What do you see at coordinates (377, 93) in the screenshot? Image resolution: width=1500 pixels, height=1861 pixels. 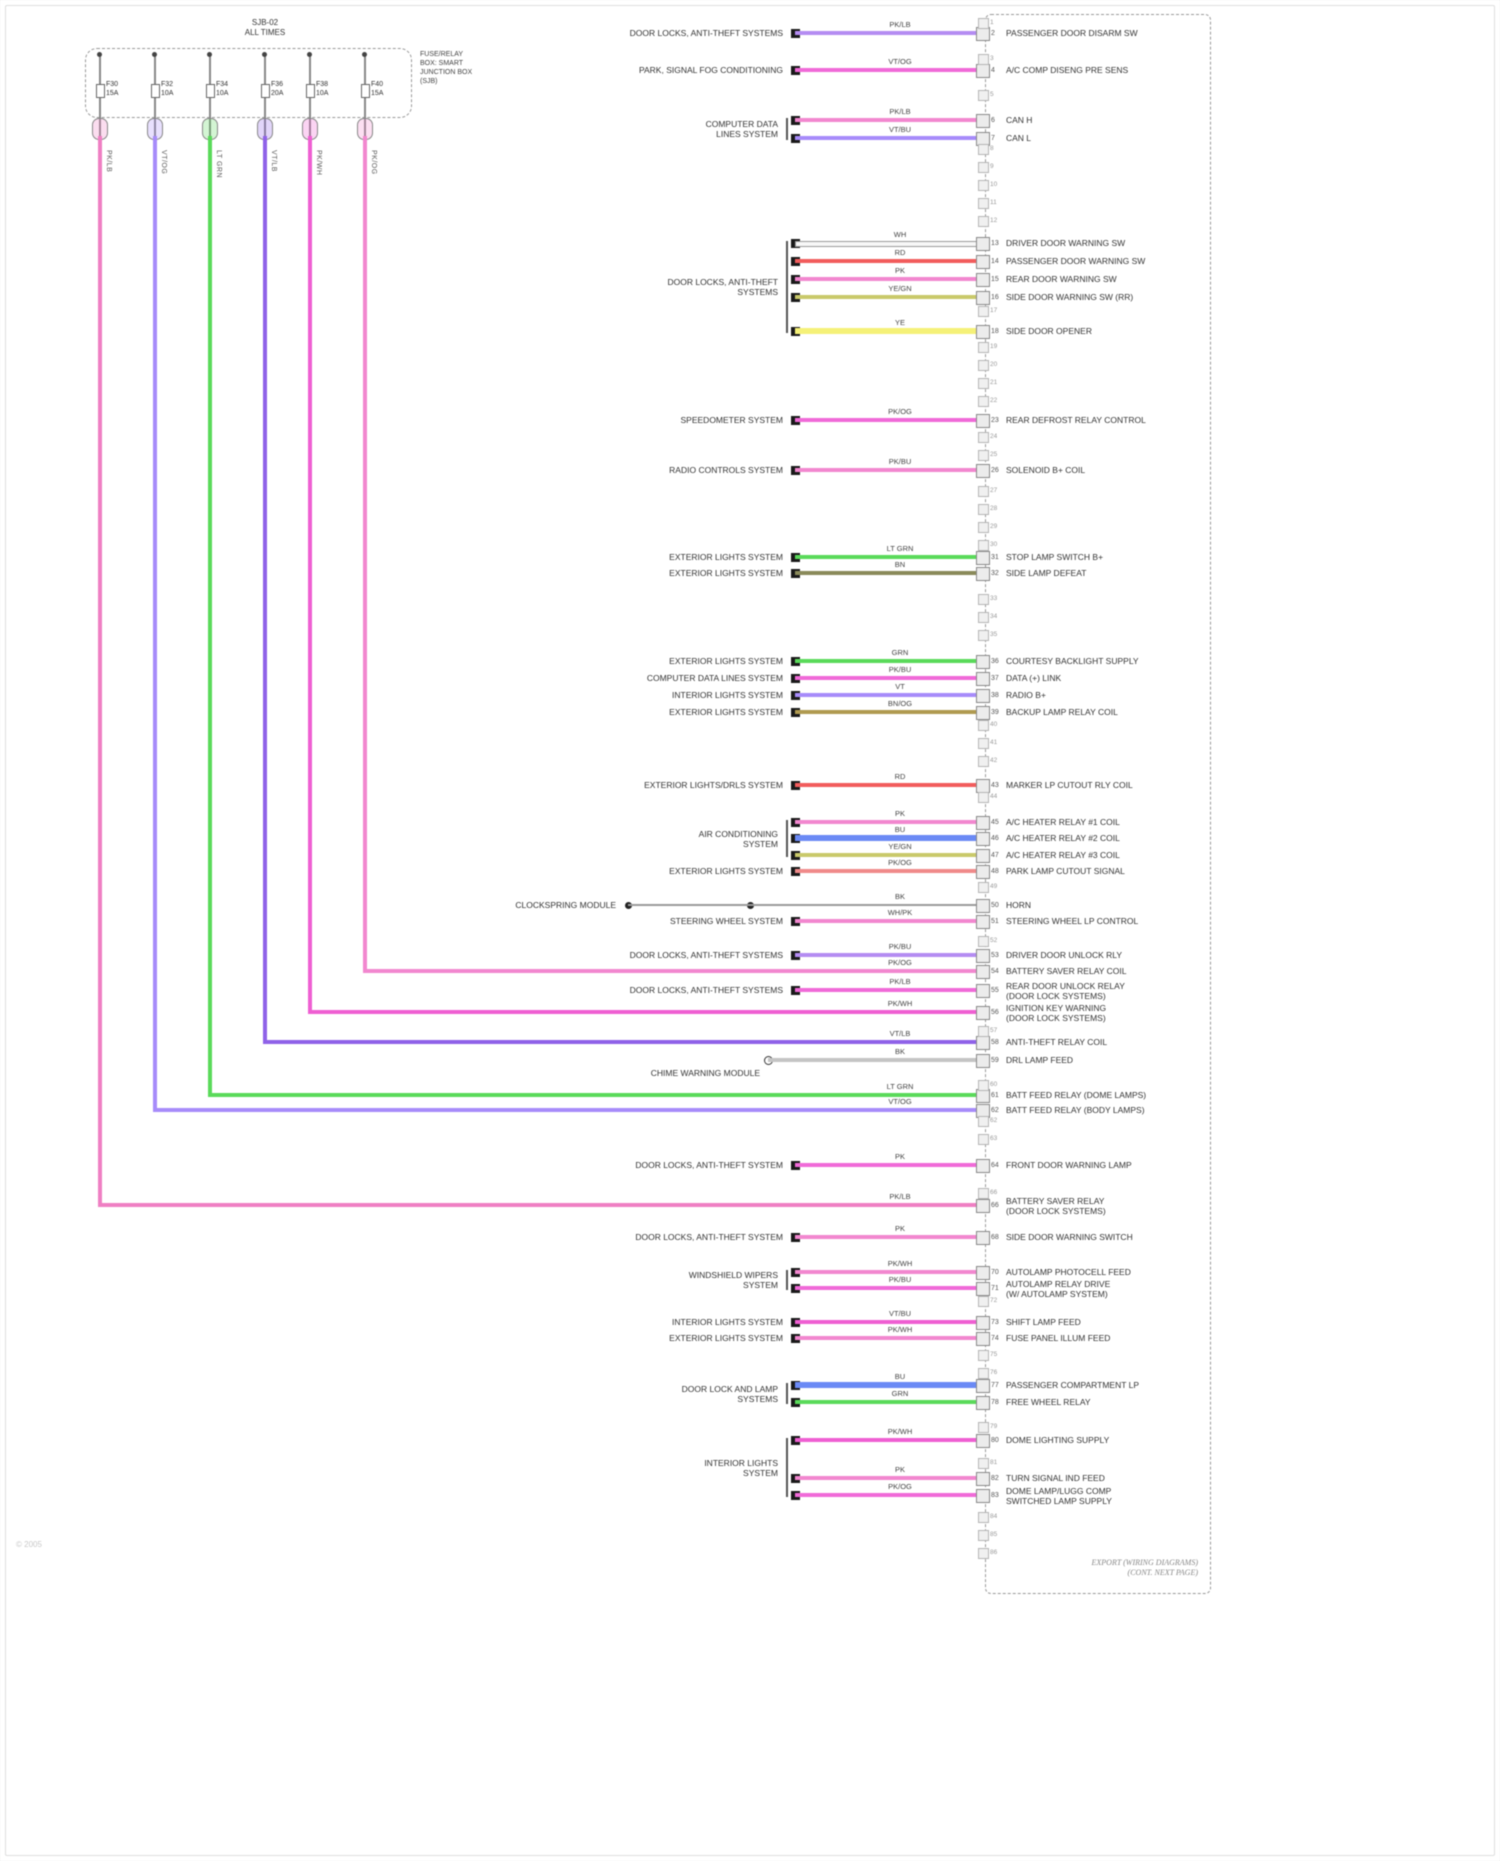 I see `fuse-amp: 15A` at bounding box center [377, 93].